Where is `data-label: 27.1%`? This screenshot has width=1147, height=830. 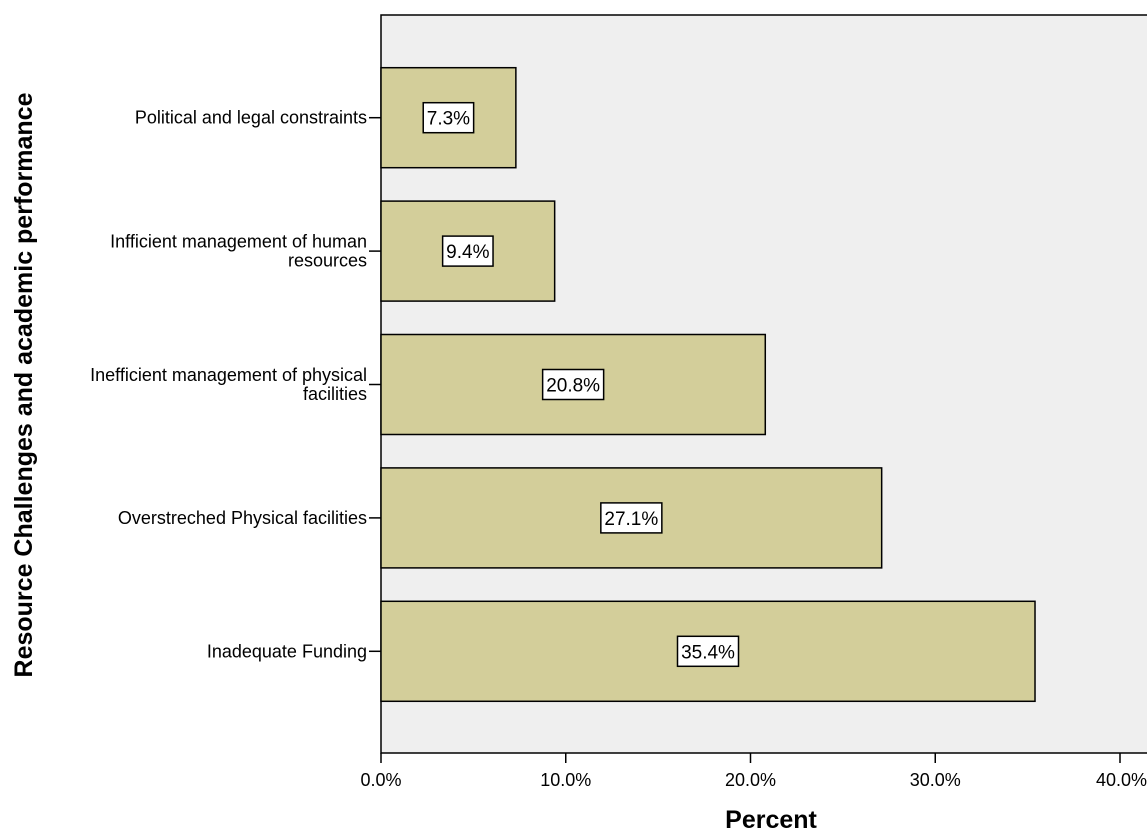 data-label: 27.1% is located at coordinates (631, 519).